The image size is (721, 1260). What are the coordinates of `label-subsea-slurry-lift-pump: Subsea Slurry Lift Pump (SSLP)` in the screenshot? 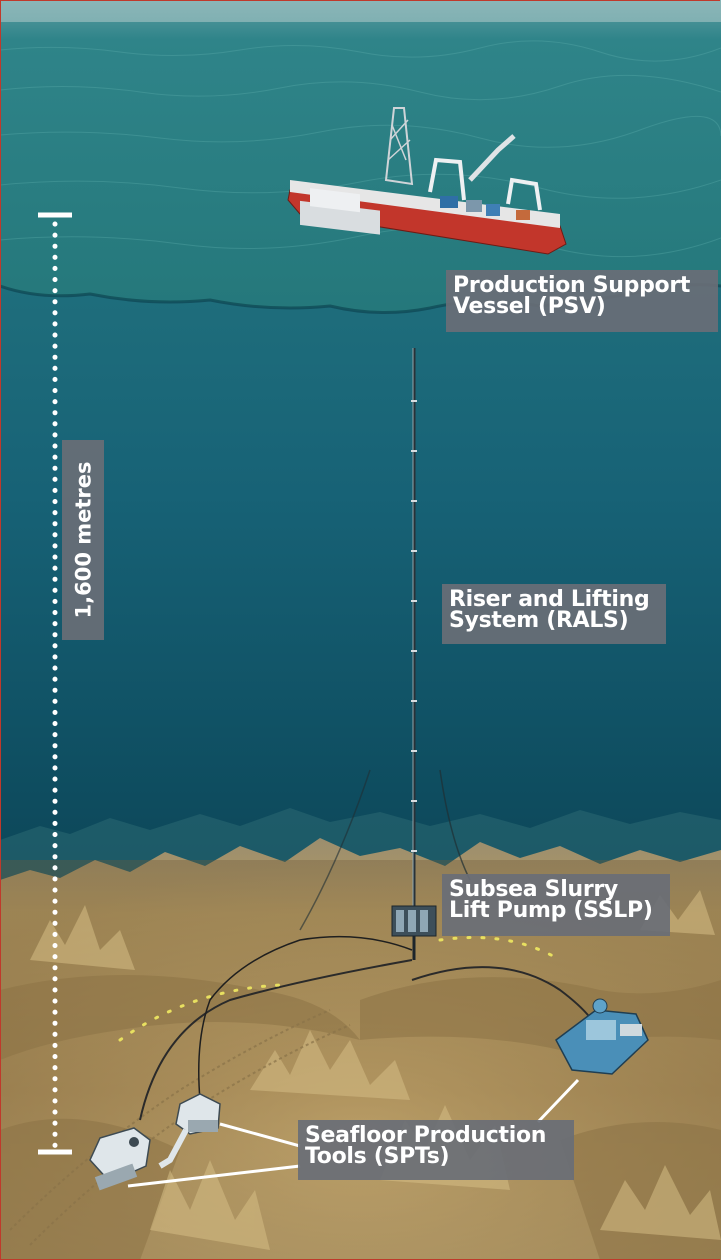 It's located at (556, 905).